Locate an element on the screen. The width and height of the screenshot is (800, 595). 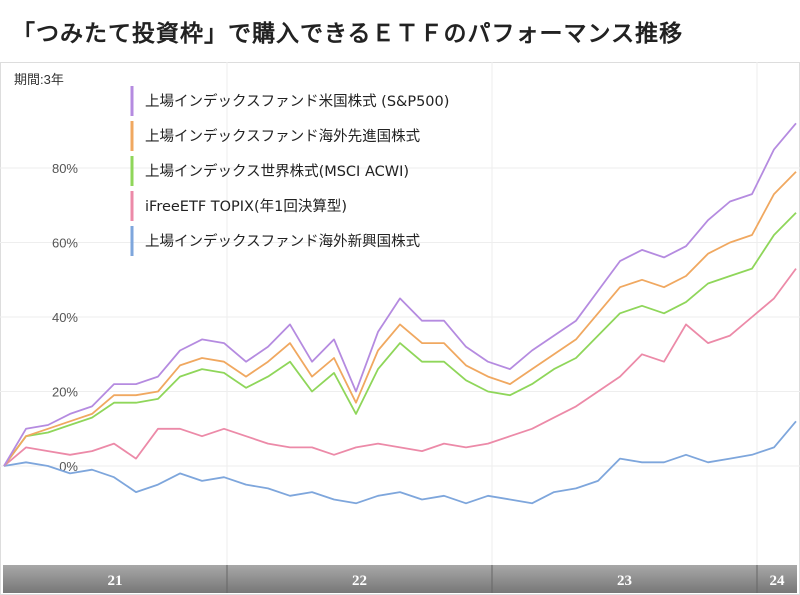
page-title: 「つみたて投資枠」で購入できるＥＴＦのパフォーマンス推移 is located at coordinates (348, 34).